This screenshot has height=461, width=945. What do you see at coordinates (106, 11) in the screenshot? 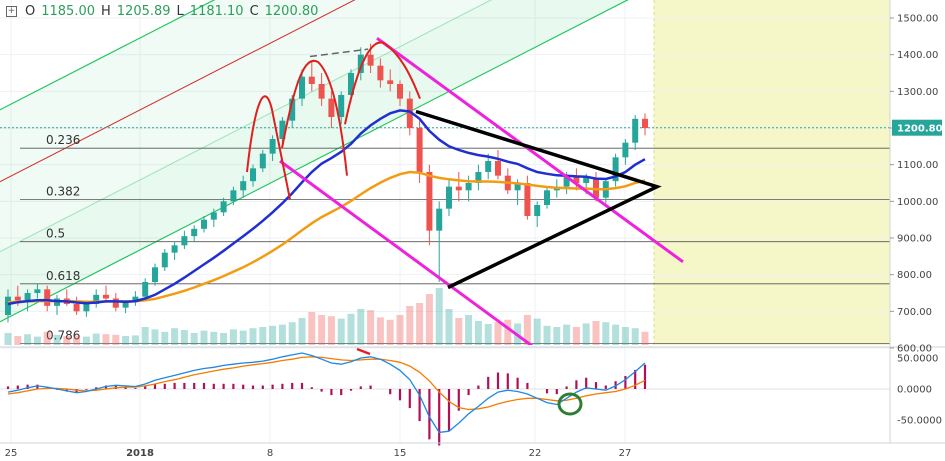
I see `ohlc-high-label: H` at bounding box center [106, 11].